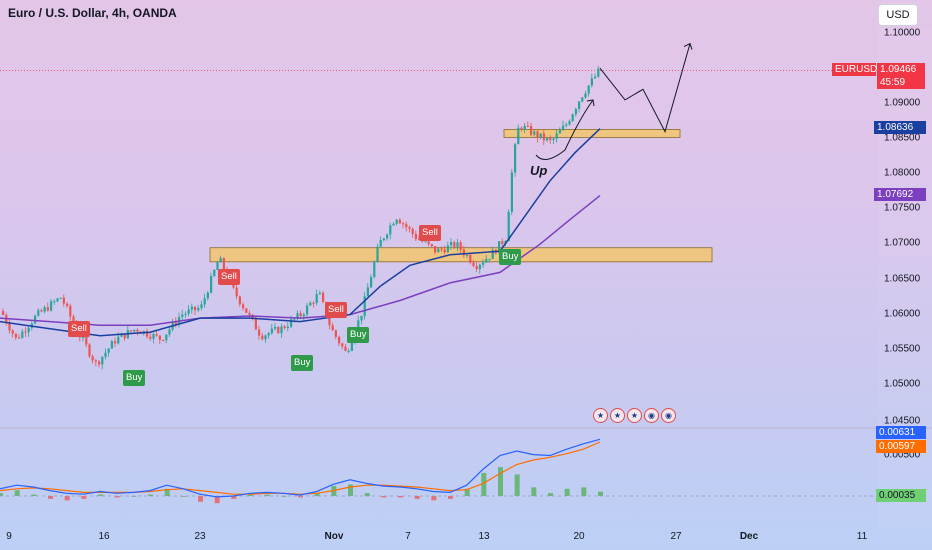 The width and height of the screenshot is (932, 550). I want to click on time-axis-tick: 13, so click(484, 536).